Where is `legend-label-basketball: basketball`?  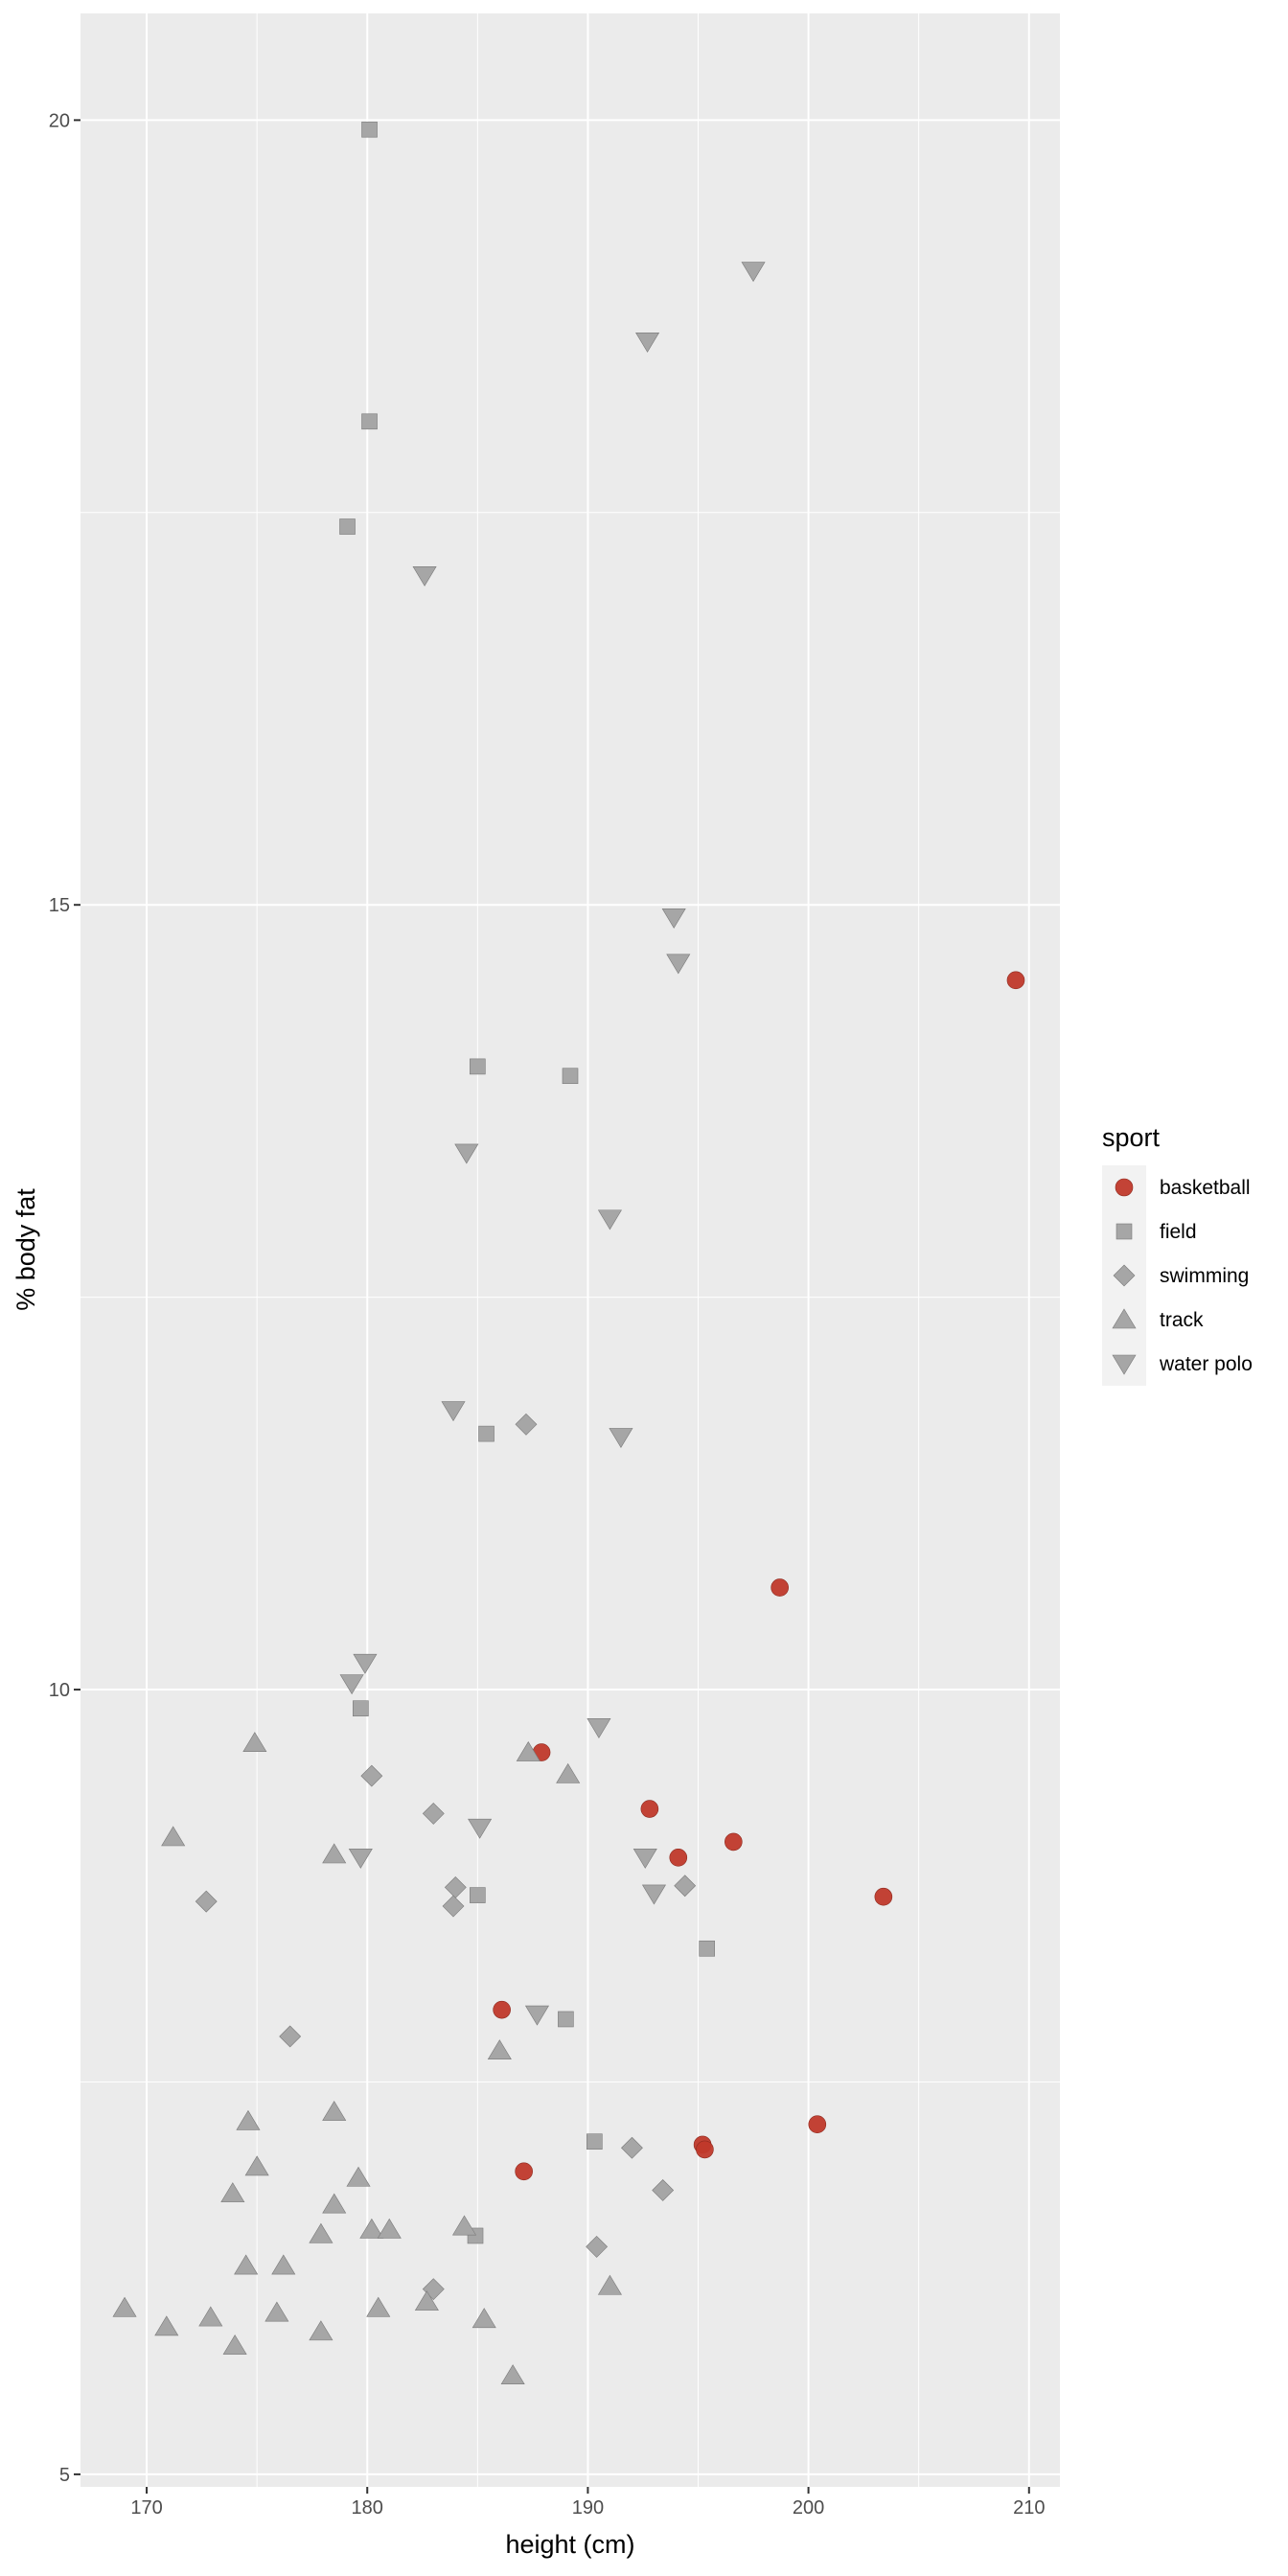
legend-label-basketball: basketball is located at coordinates (1205, 1188).